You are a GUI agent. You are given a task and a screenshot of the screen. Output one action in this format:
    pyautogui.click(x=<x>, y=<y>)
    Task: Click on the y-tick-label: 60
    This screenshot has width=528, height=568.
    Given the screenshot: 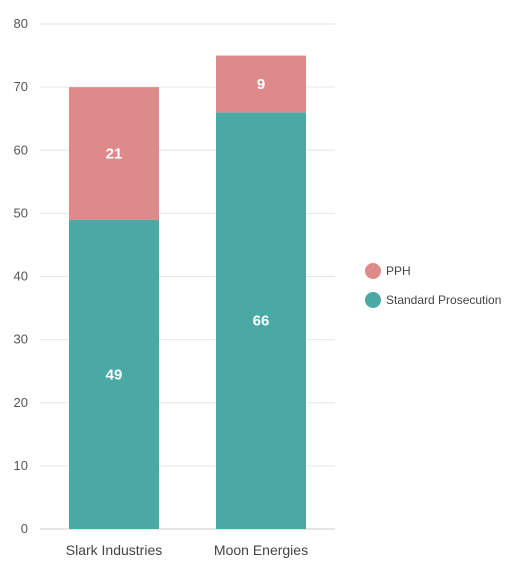 What is the action you would take?
    pyautogui.click(x=21, y=149)
    